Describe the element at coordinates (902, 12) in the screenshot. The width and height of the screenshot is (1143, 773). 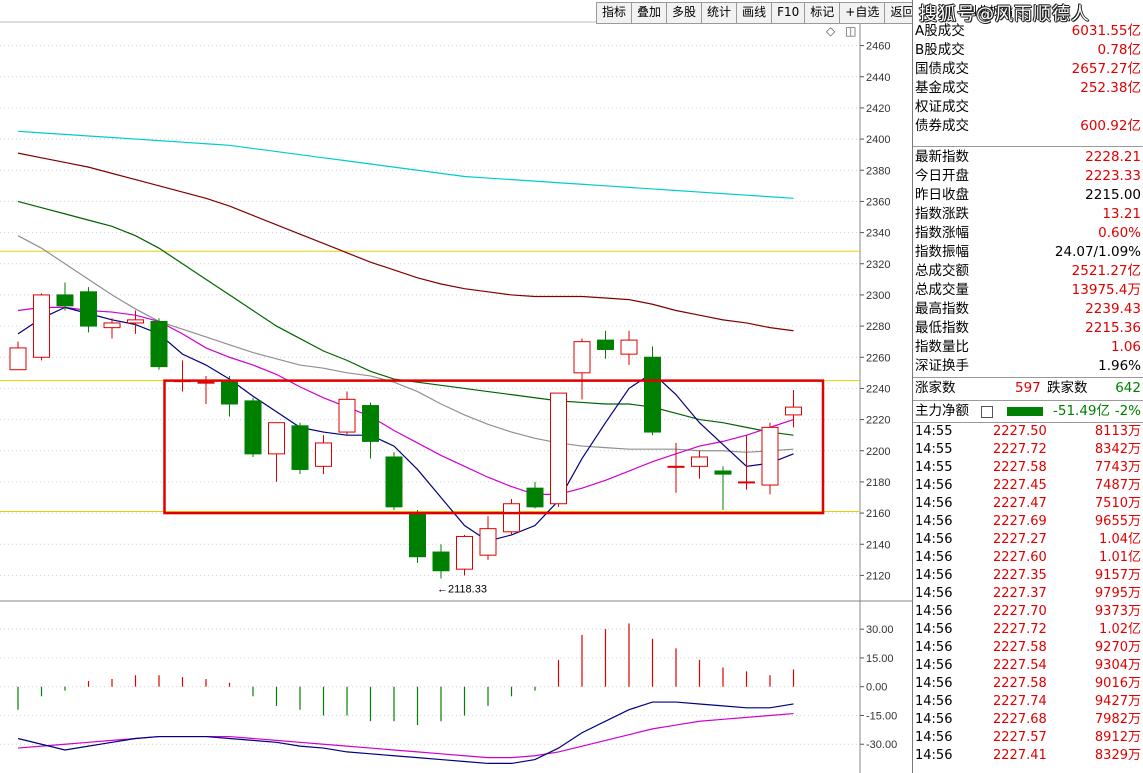
I see `toolbar-button-8: 返回` at that location.